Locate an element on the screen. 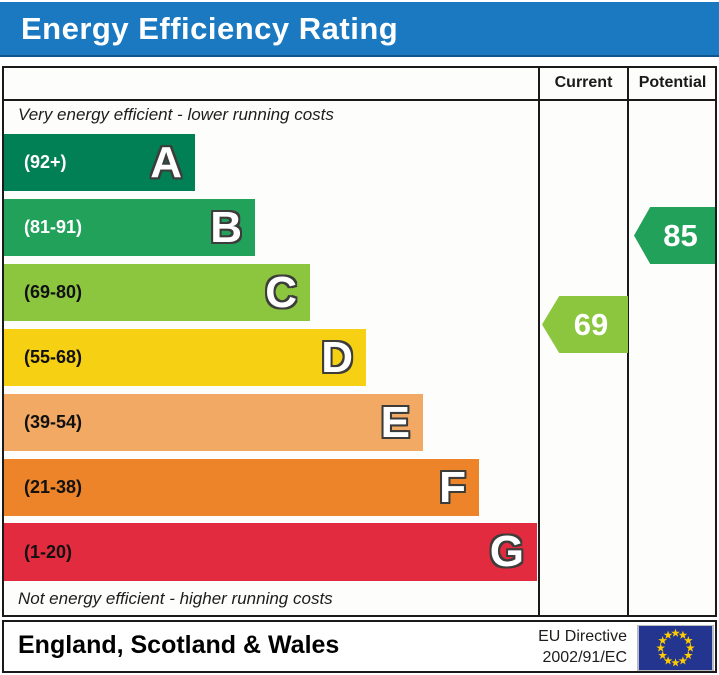 The image size is (719, 675). band-f-letter: F is located at coordinates (452, 487).